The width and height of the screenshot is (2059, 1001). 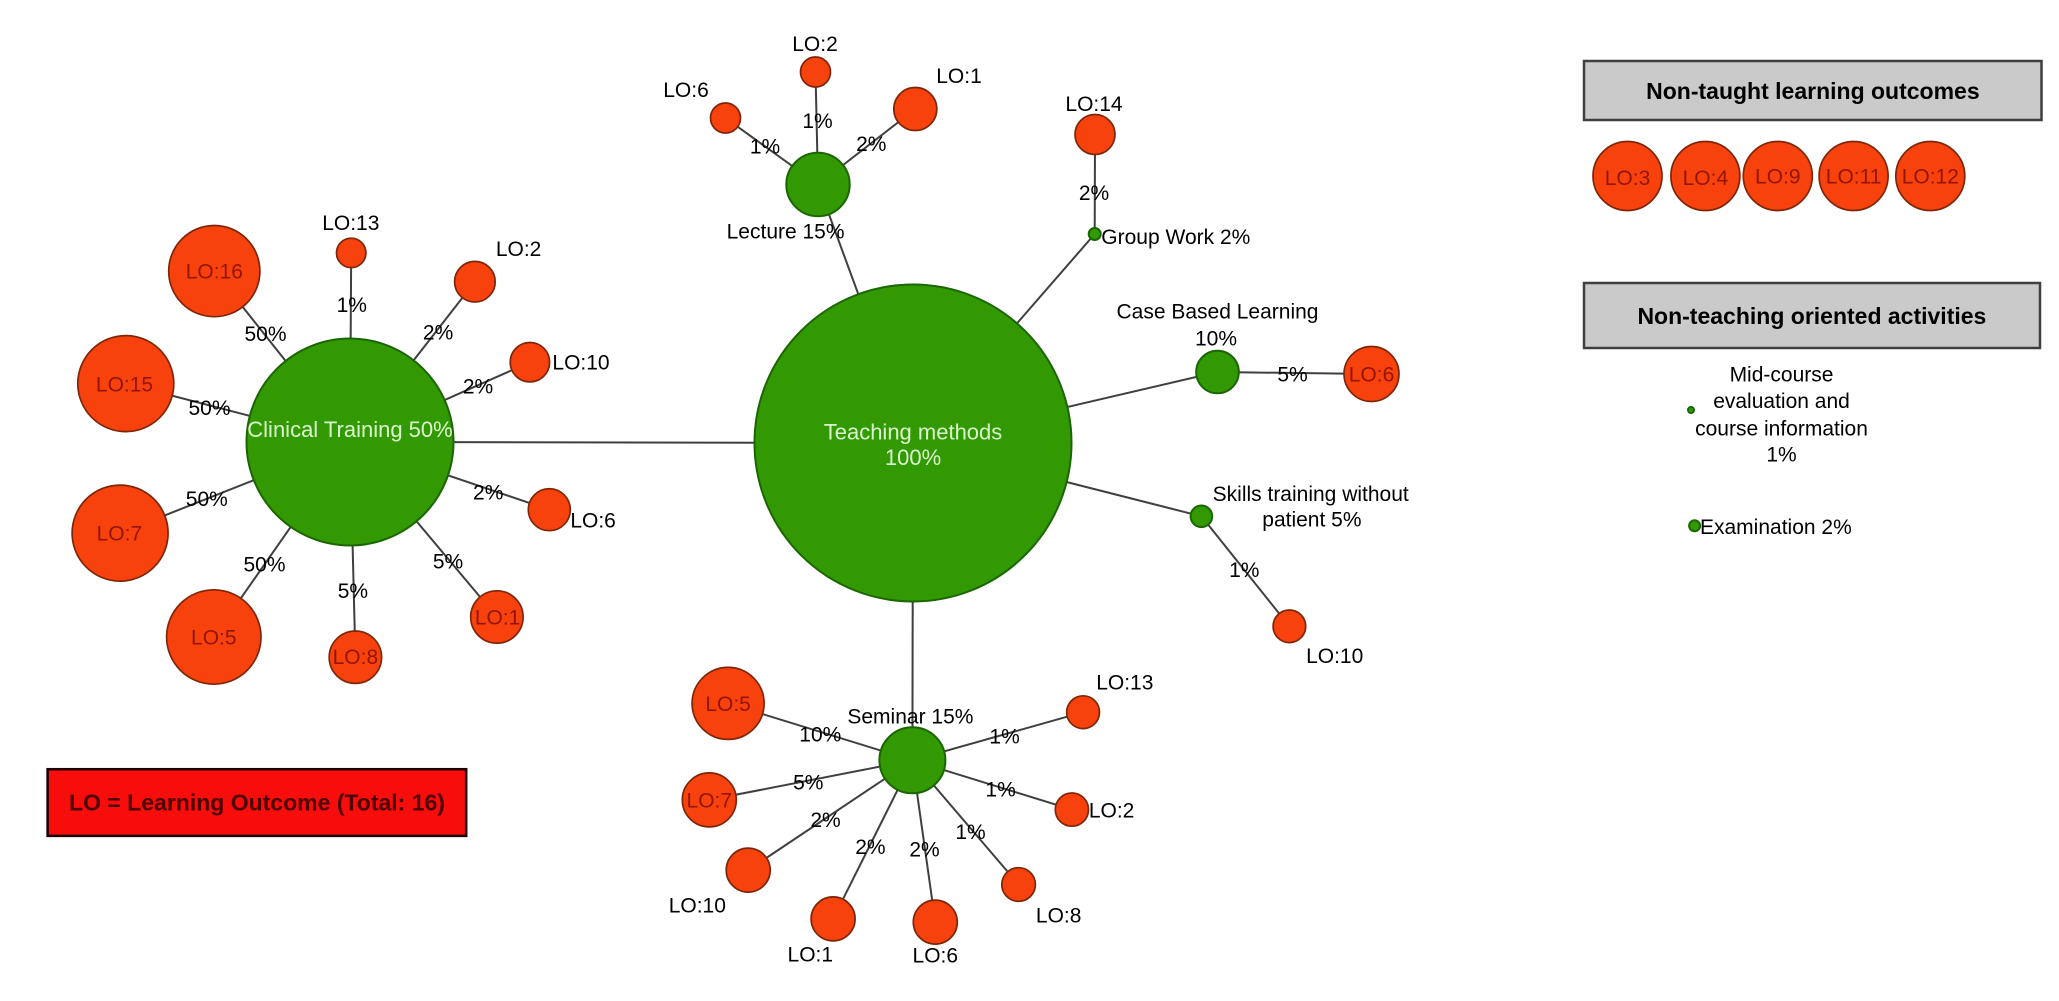 What do you see at coordinates (1094, 104) in the screenshot?
I see `svg-text: LO:14` at bounding box center [1094, 104].